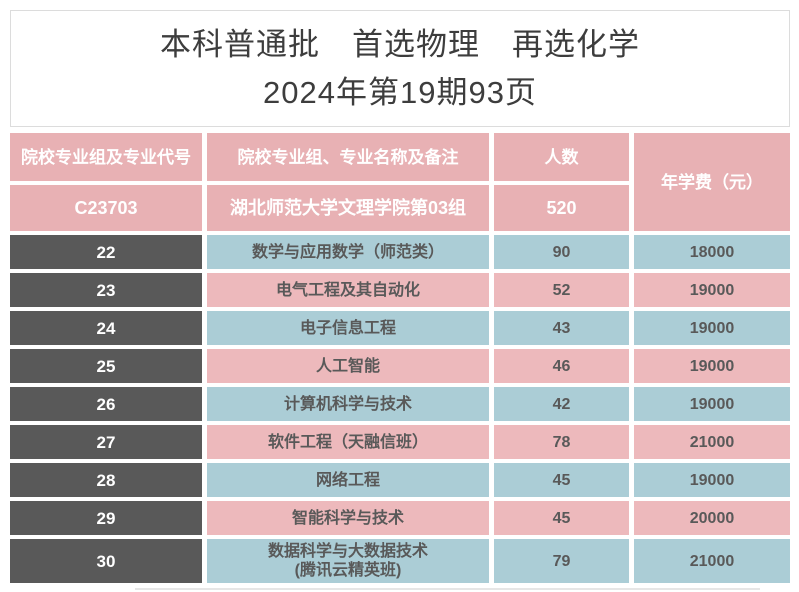 The image size is (799, 592). What do you see at coordinates (561, 404) in the screenshot?
I see `major-count-cell: 42` at bounding box center [561, 404].